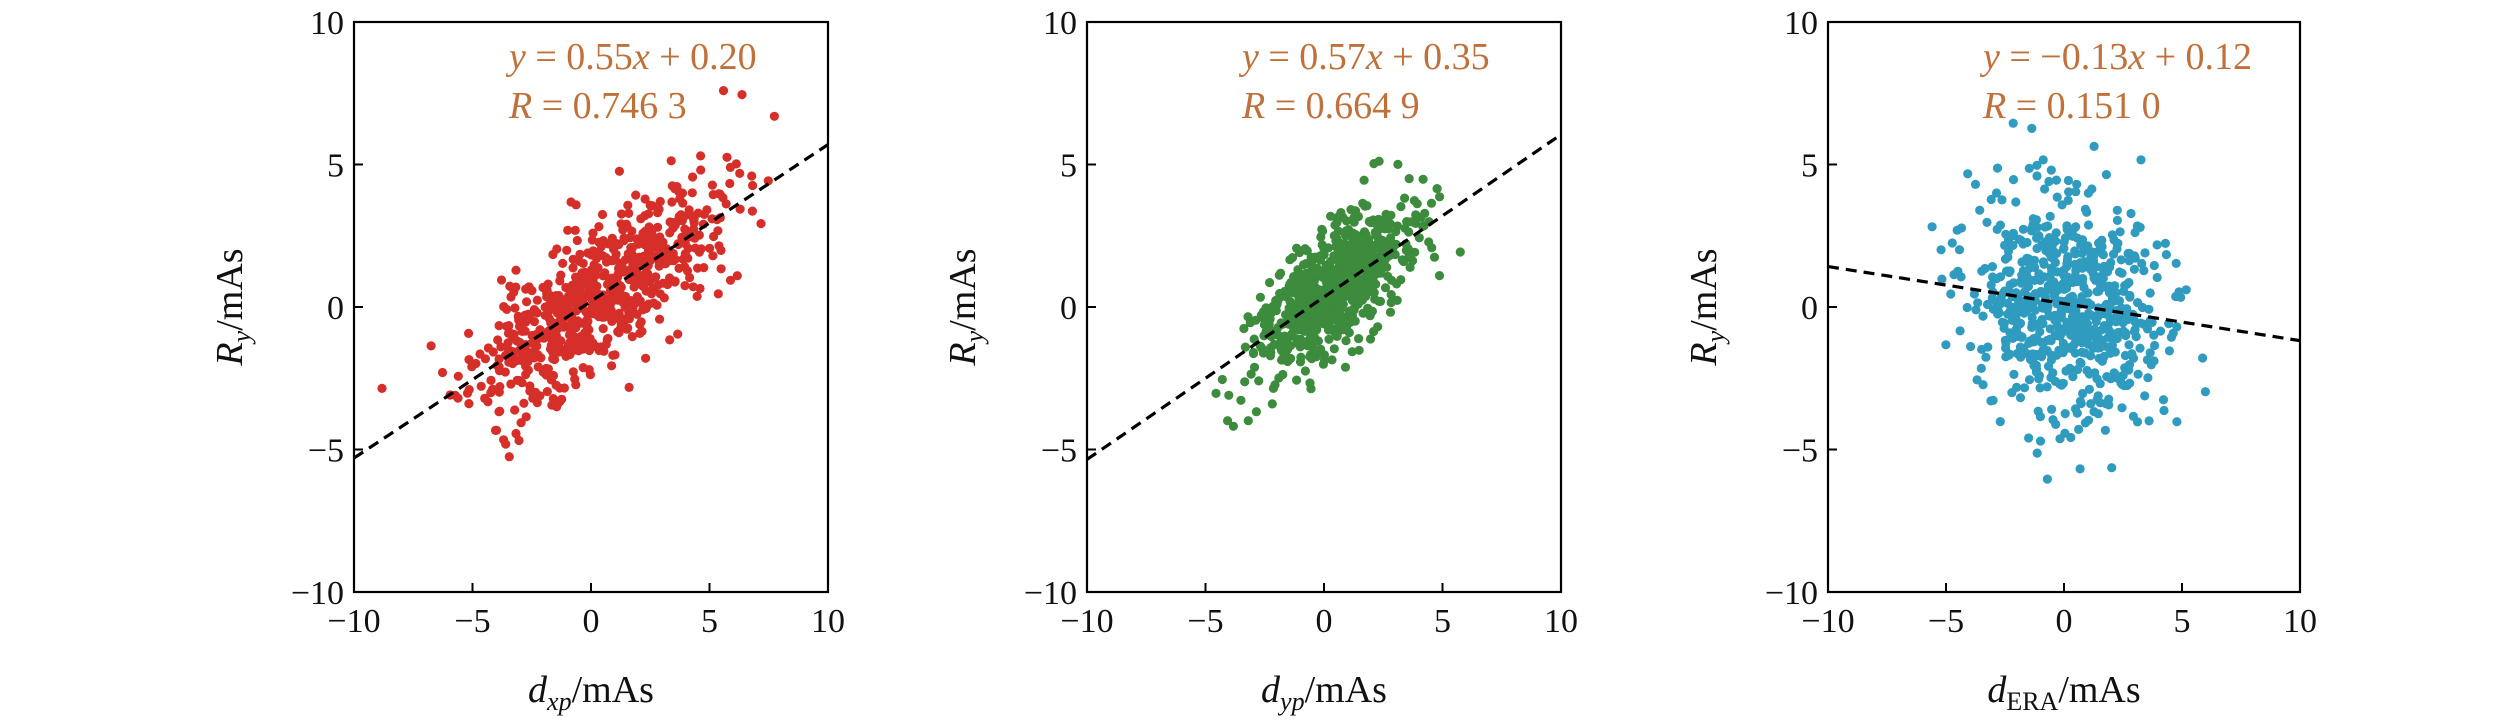 The image size is (2519, 722). Describe the element at coordinates (597, 106) in the screenshot. I see `correlation-coefficient: R = 0.746 3` at that location.